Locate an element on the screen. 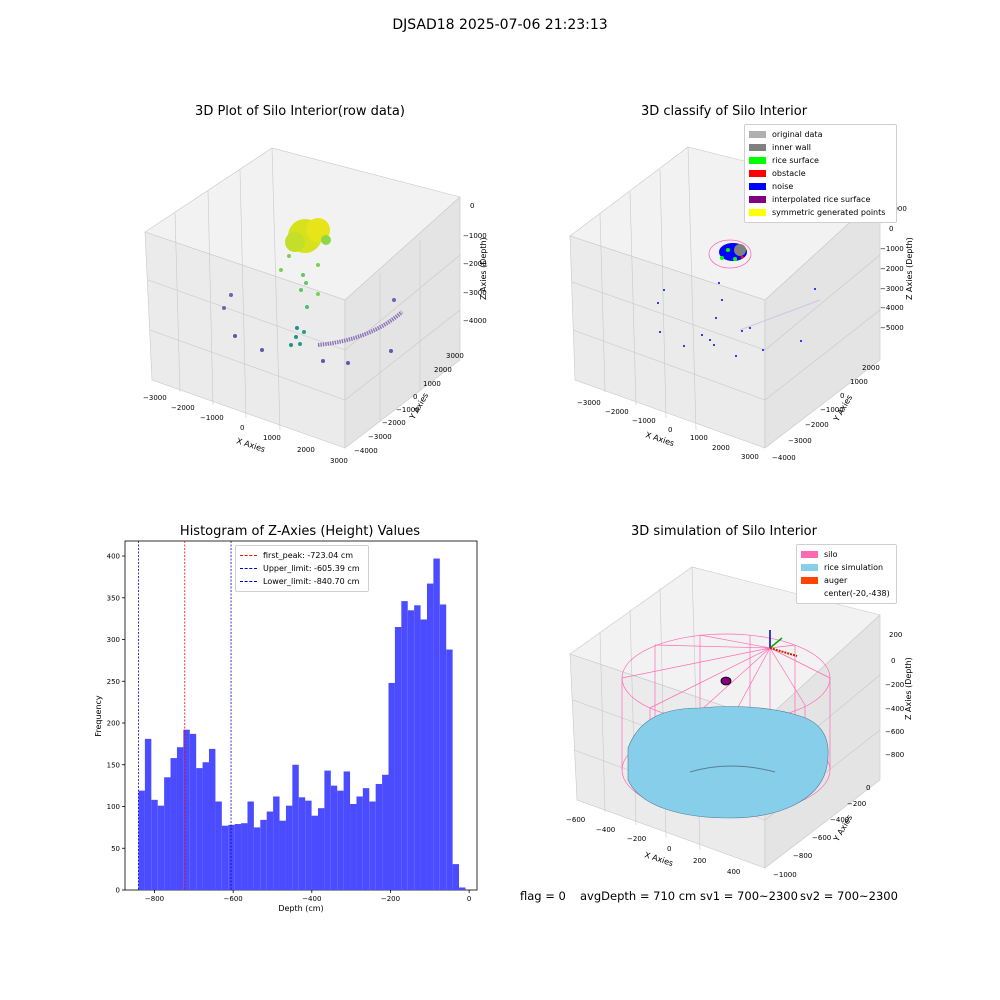 The image size is (1000, 1000). legend-item: rice surface is located at coordinates (820, 160).